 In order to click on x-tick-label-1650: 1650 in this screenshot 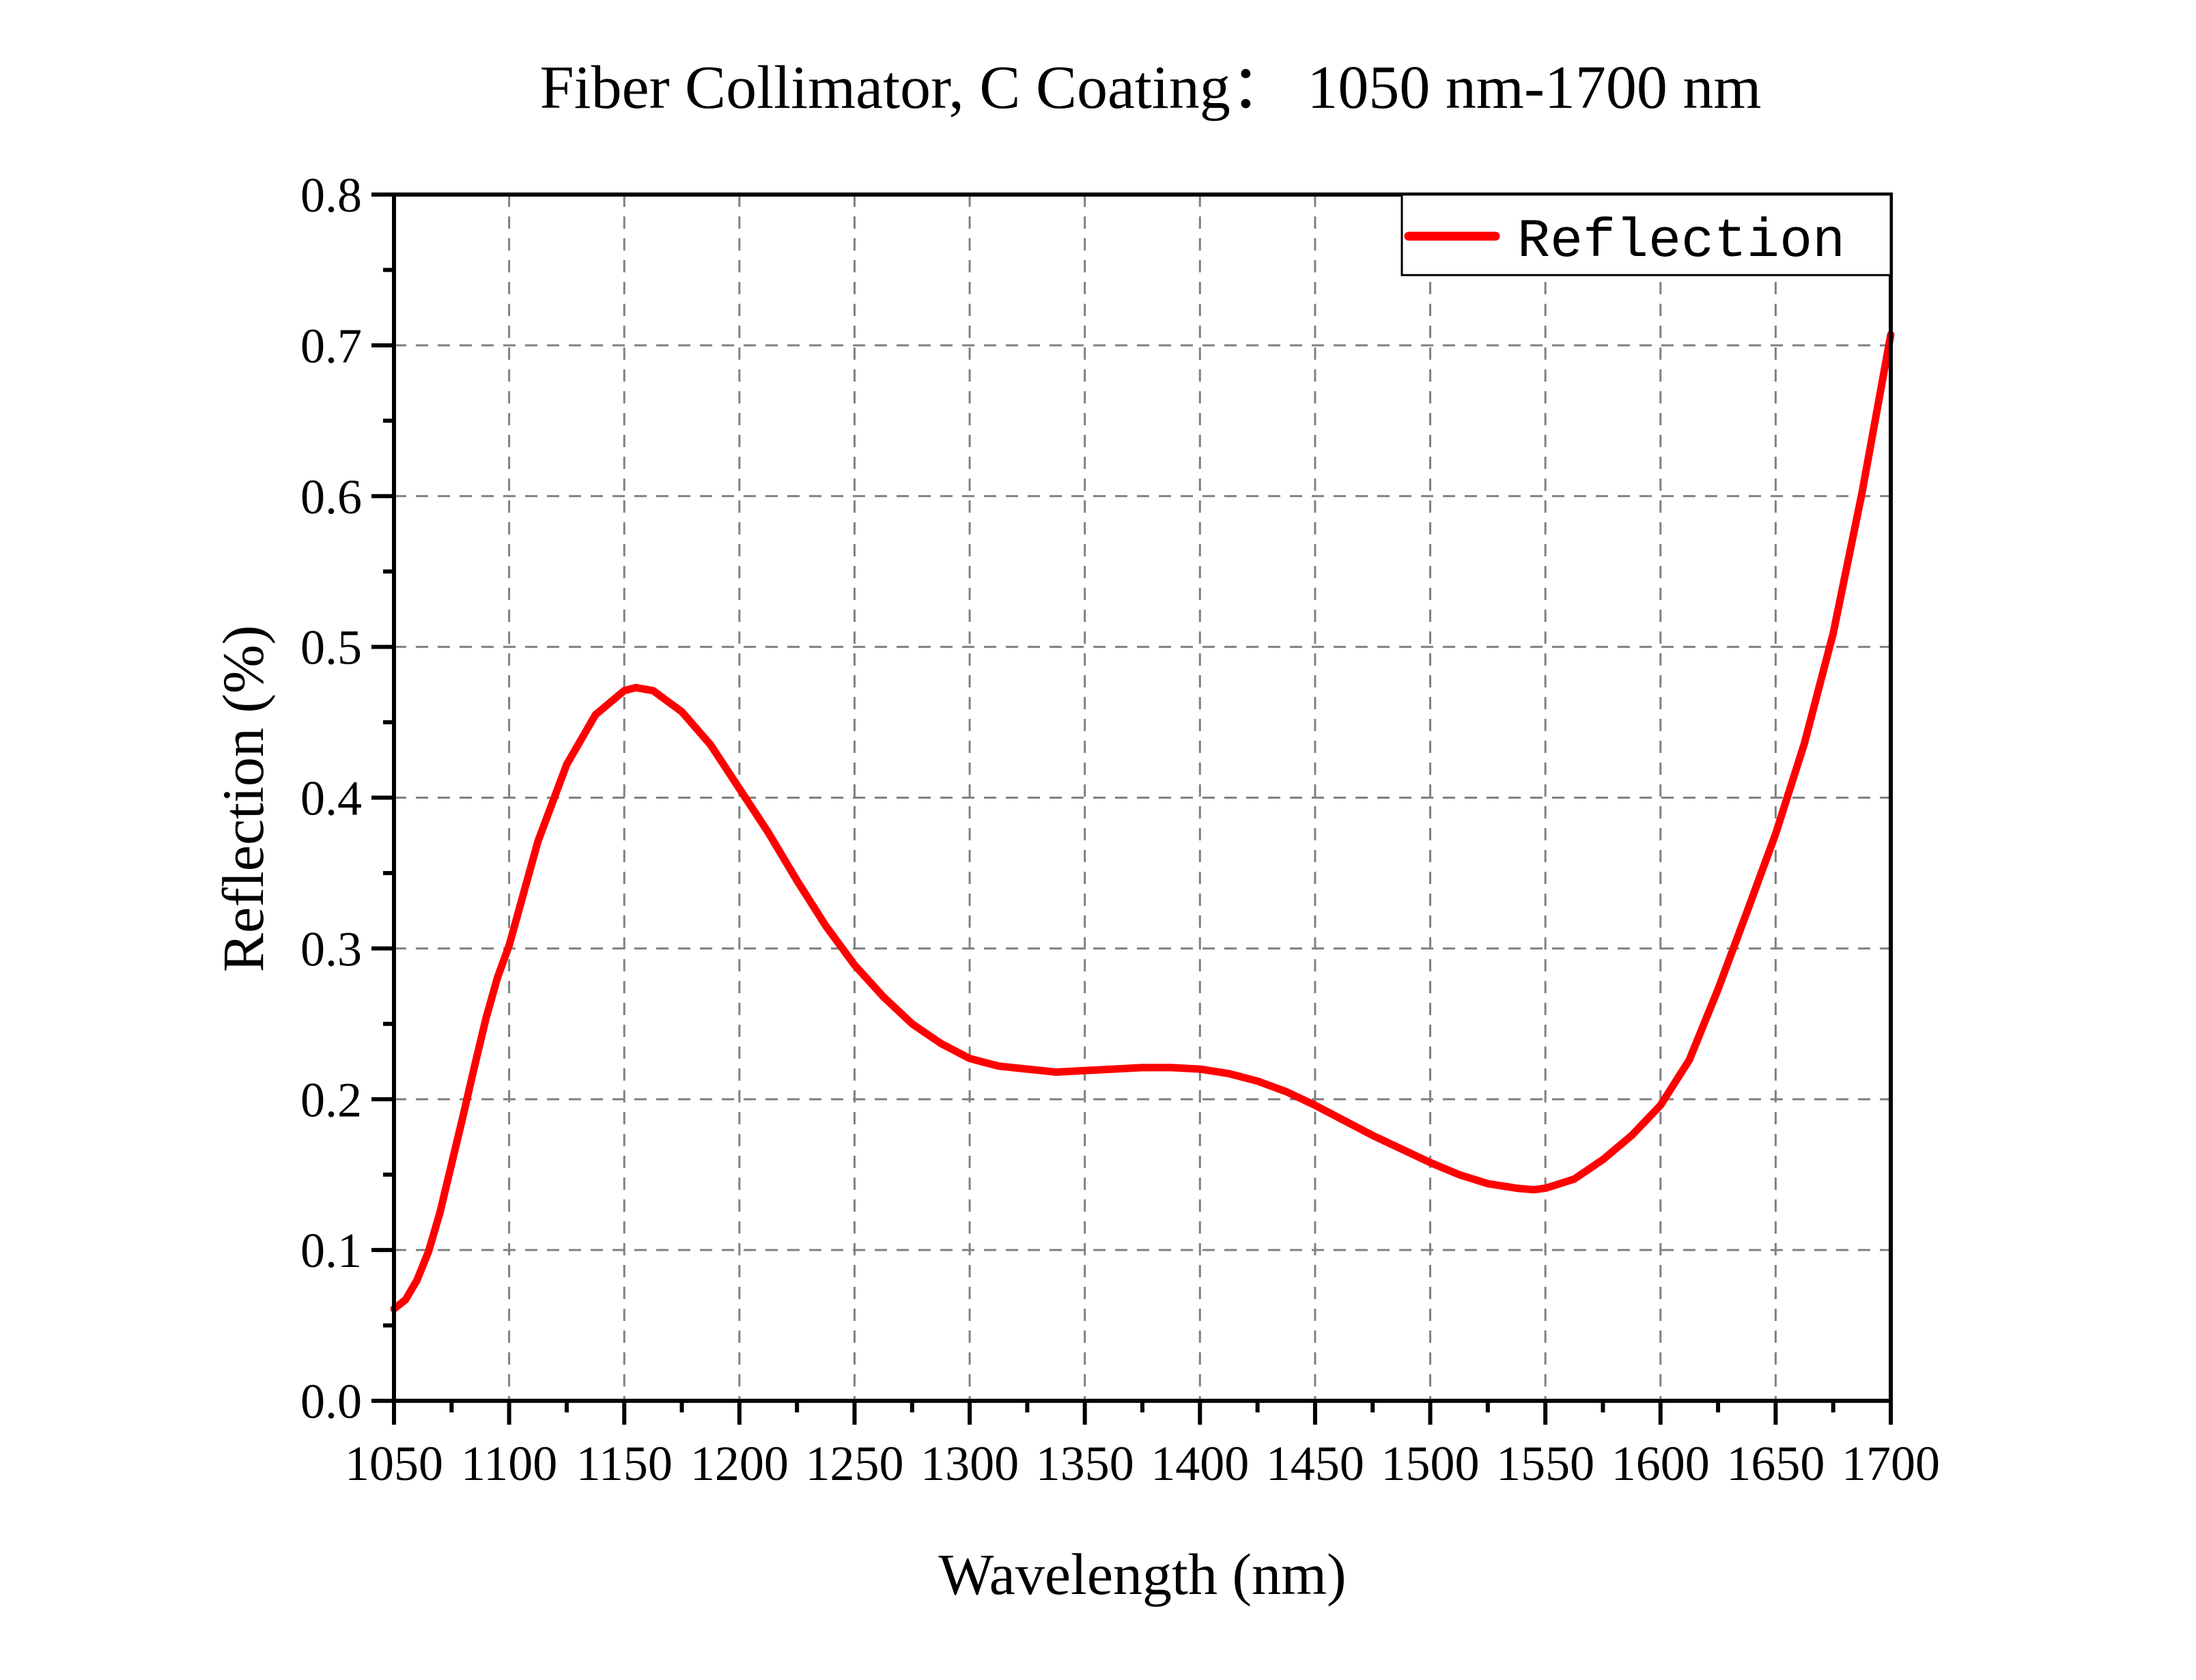, I will do `click(1776, 1463)`.